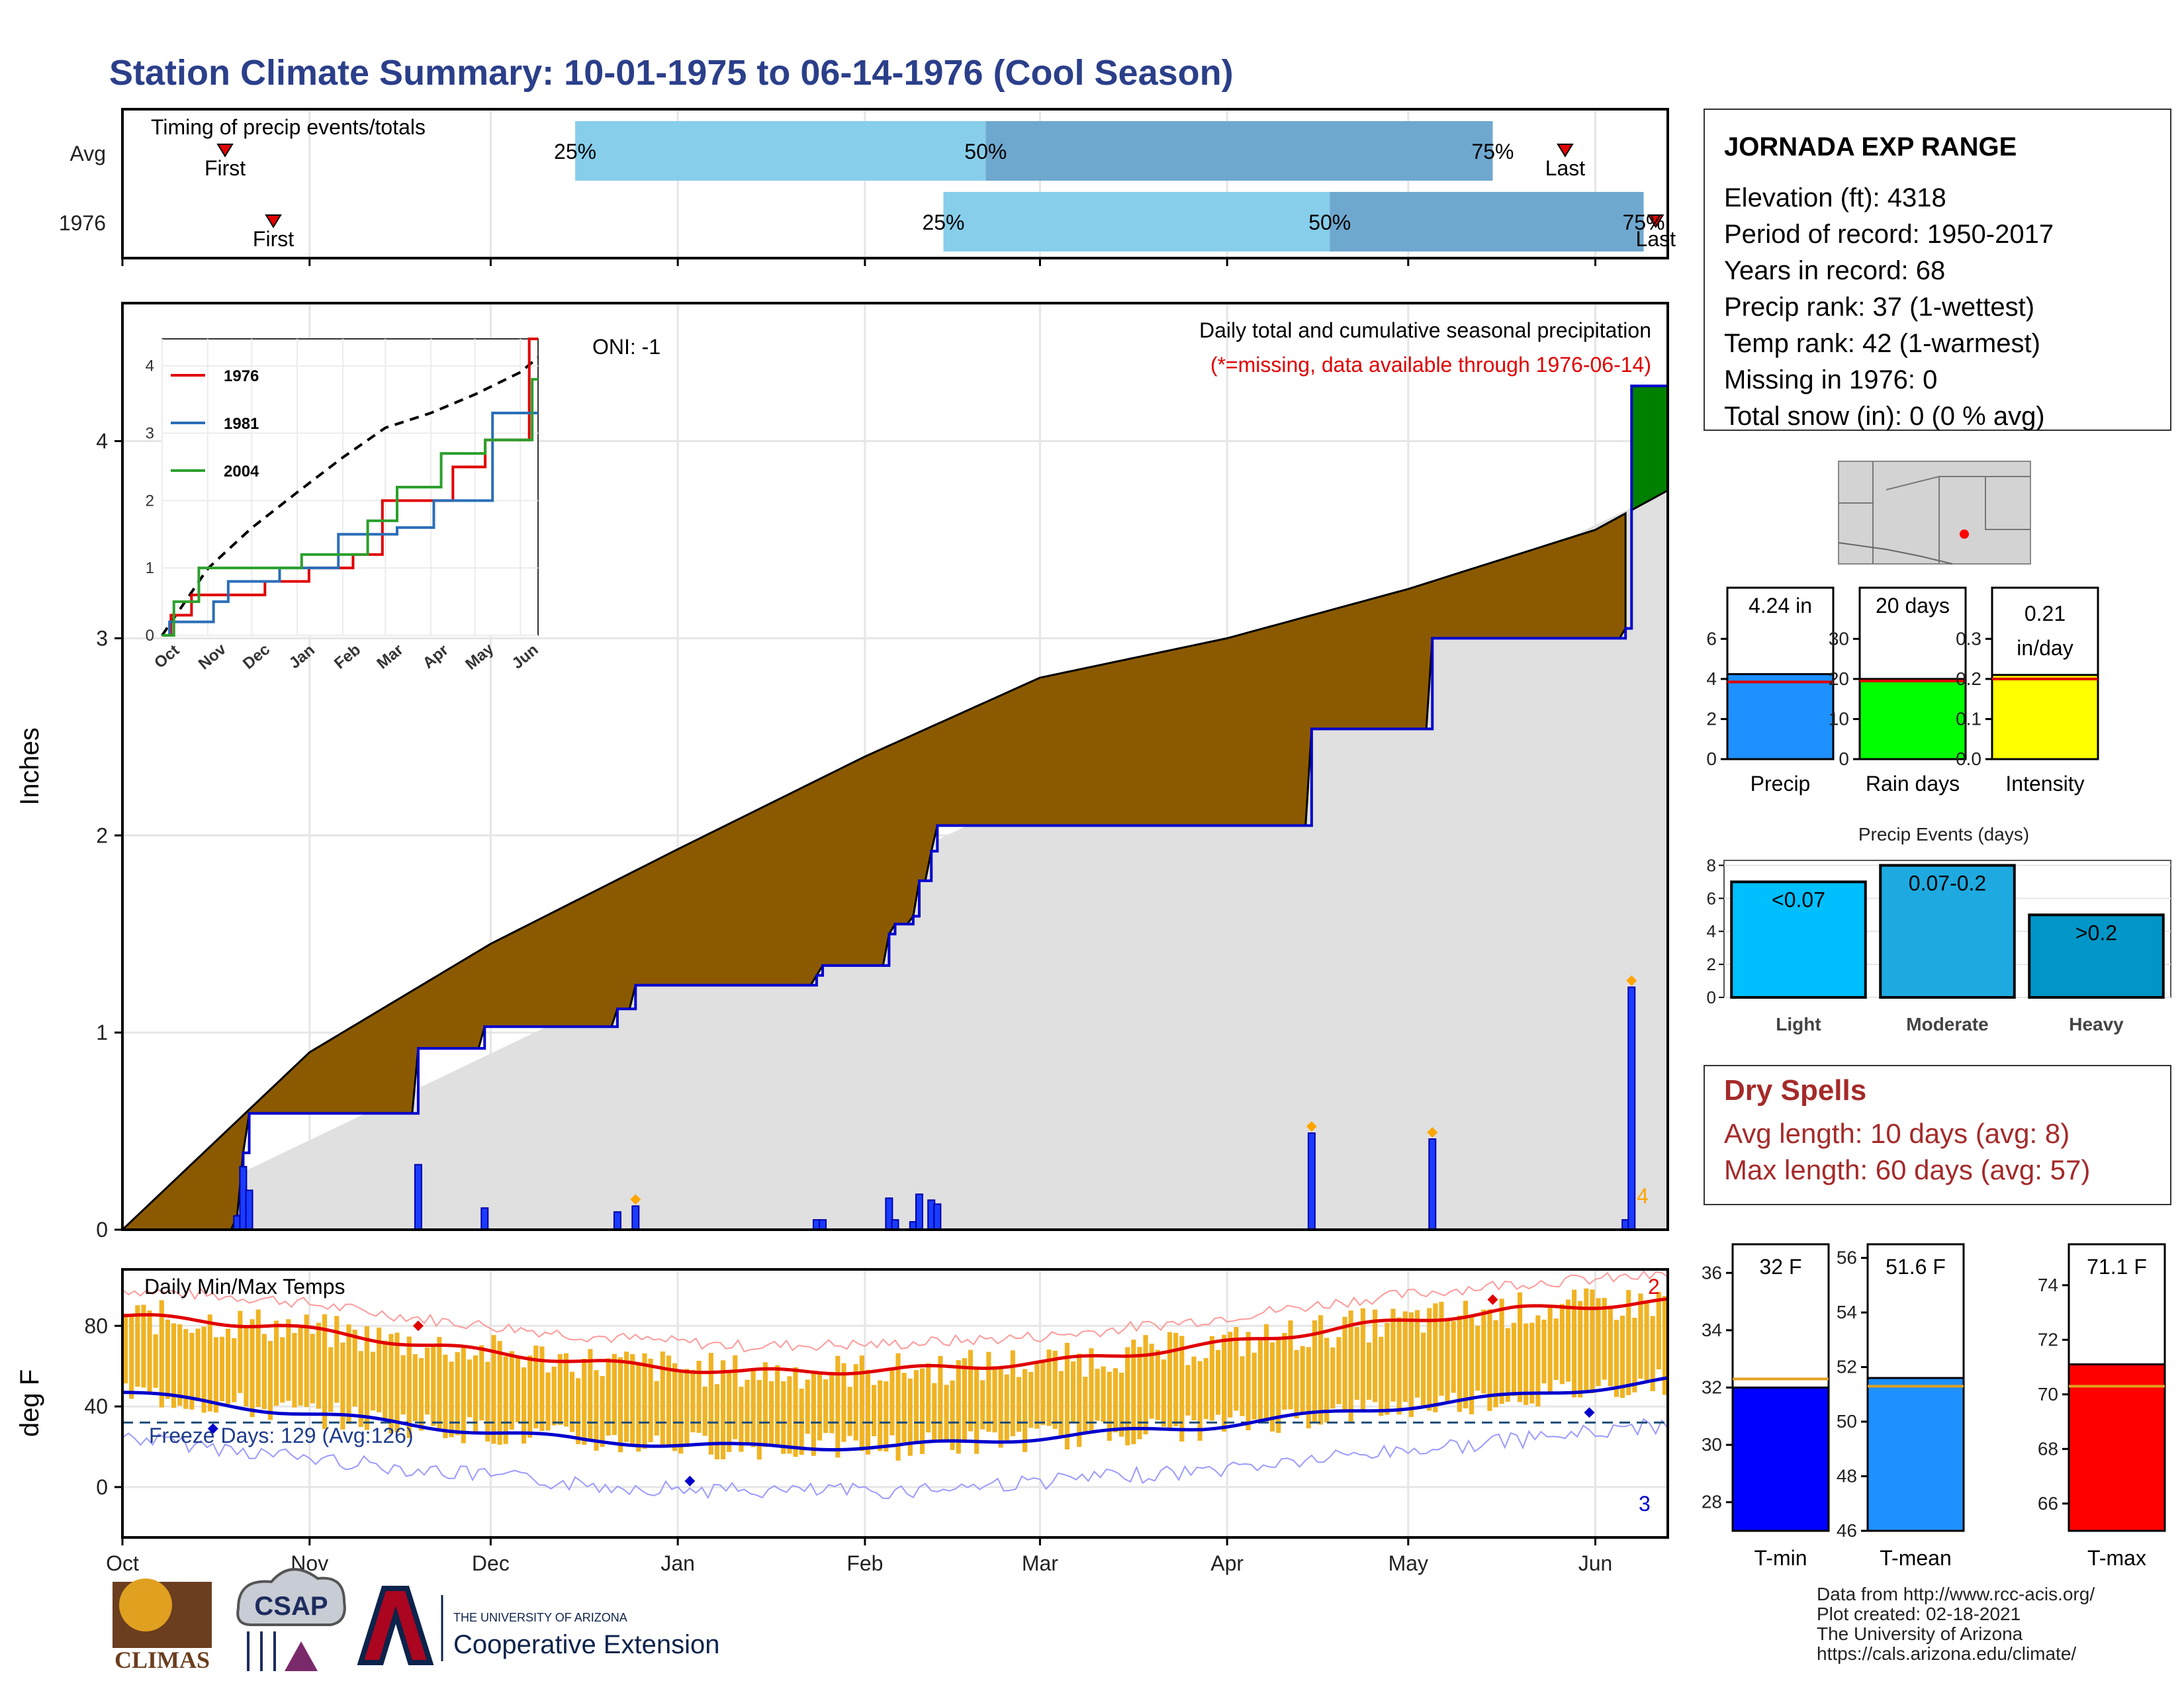 The image size is (2184, 1691). Describe the element at coordinates (1649, 449) in the screenshot. I see `precip-above-average-area` at that location.